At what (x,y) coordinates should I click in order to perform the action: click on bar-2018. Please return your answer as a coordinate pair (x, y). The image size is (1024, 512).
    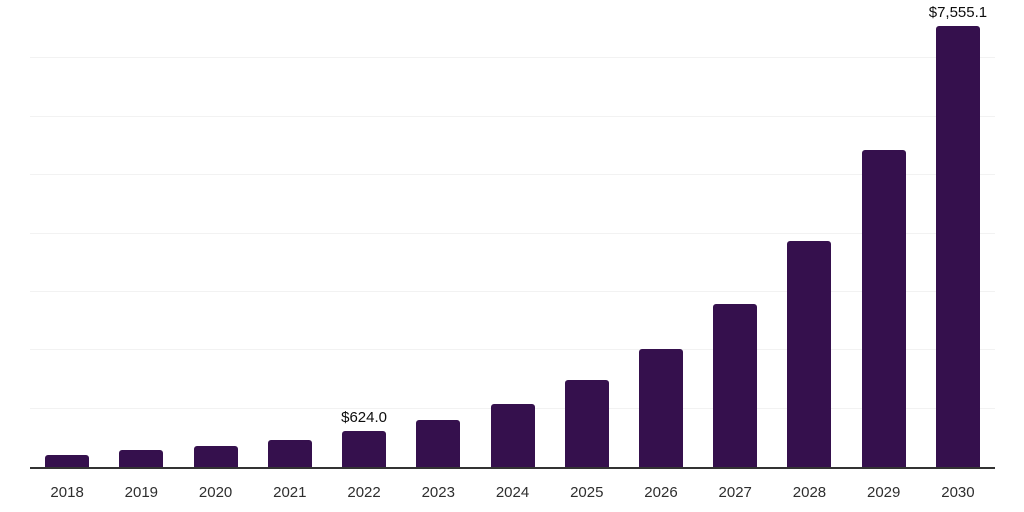
    Looking at the image, I should click on (67, 460).